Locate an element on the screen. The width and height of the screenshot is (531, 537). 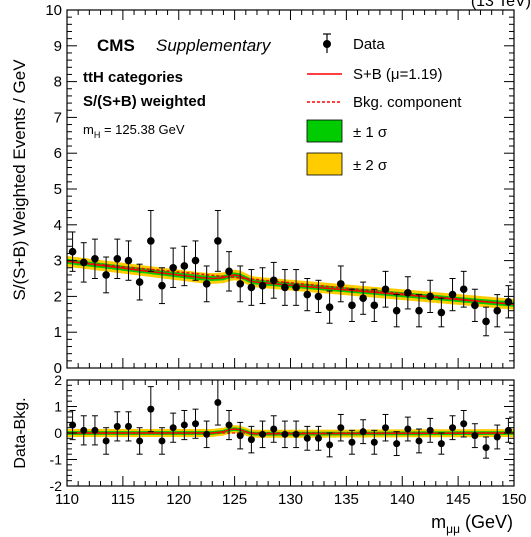
main-sb-fit-line is located at coordinates (290, 283).